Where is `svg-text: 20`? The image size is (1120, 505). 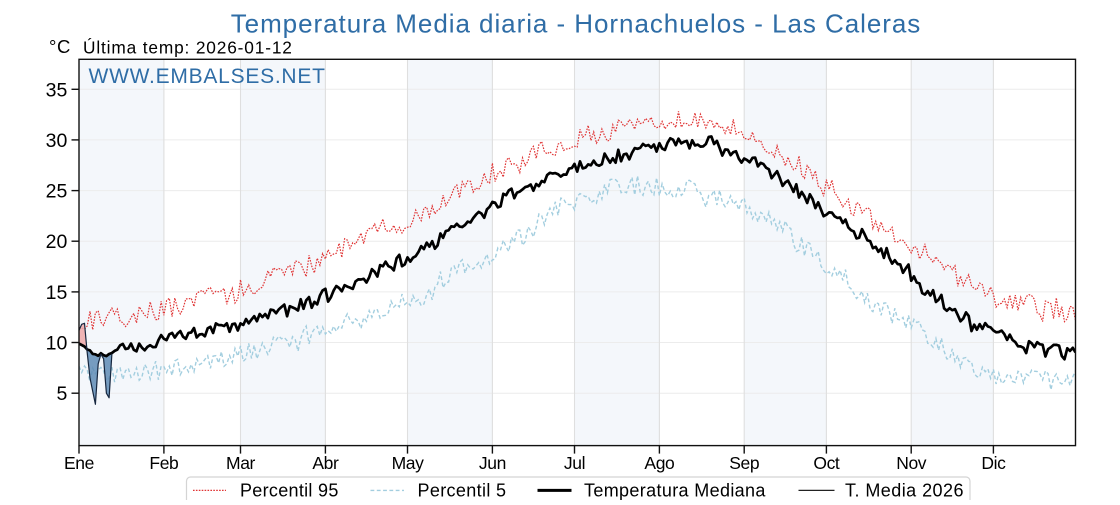 svg-text: 20 is located at coordinates (57, 242).